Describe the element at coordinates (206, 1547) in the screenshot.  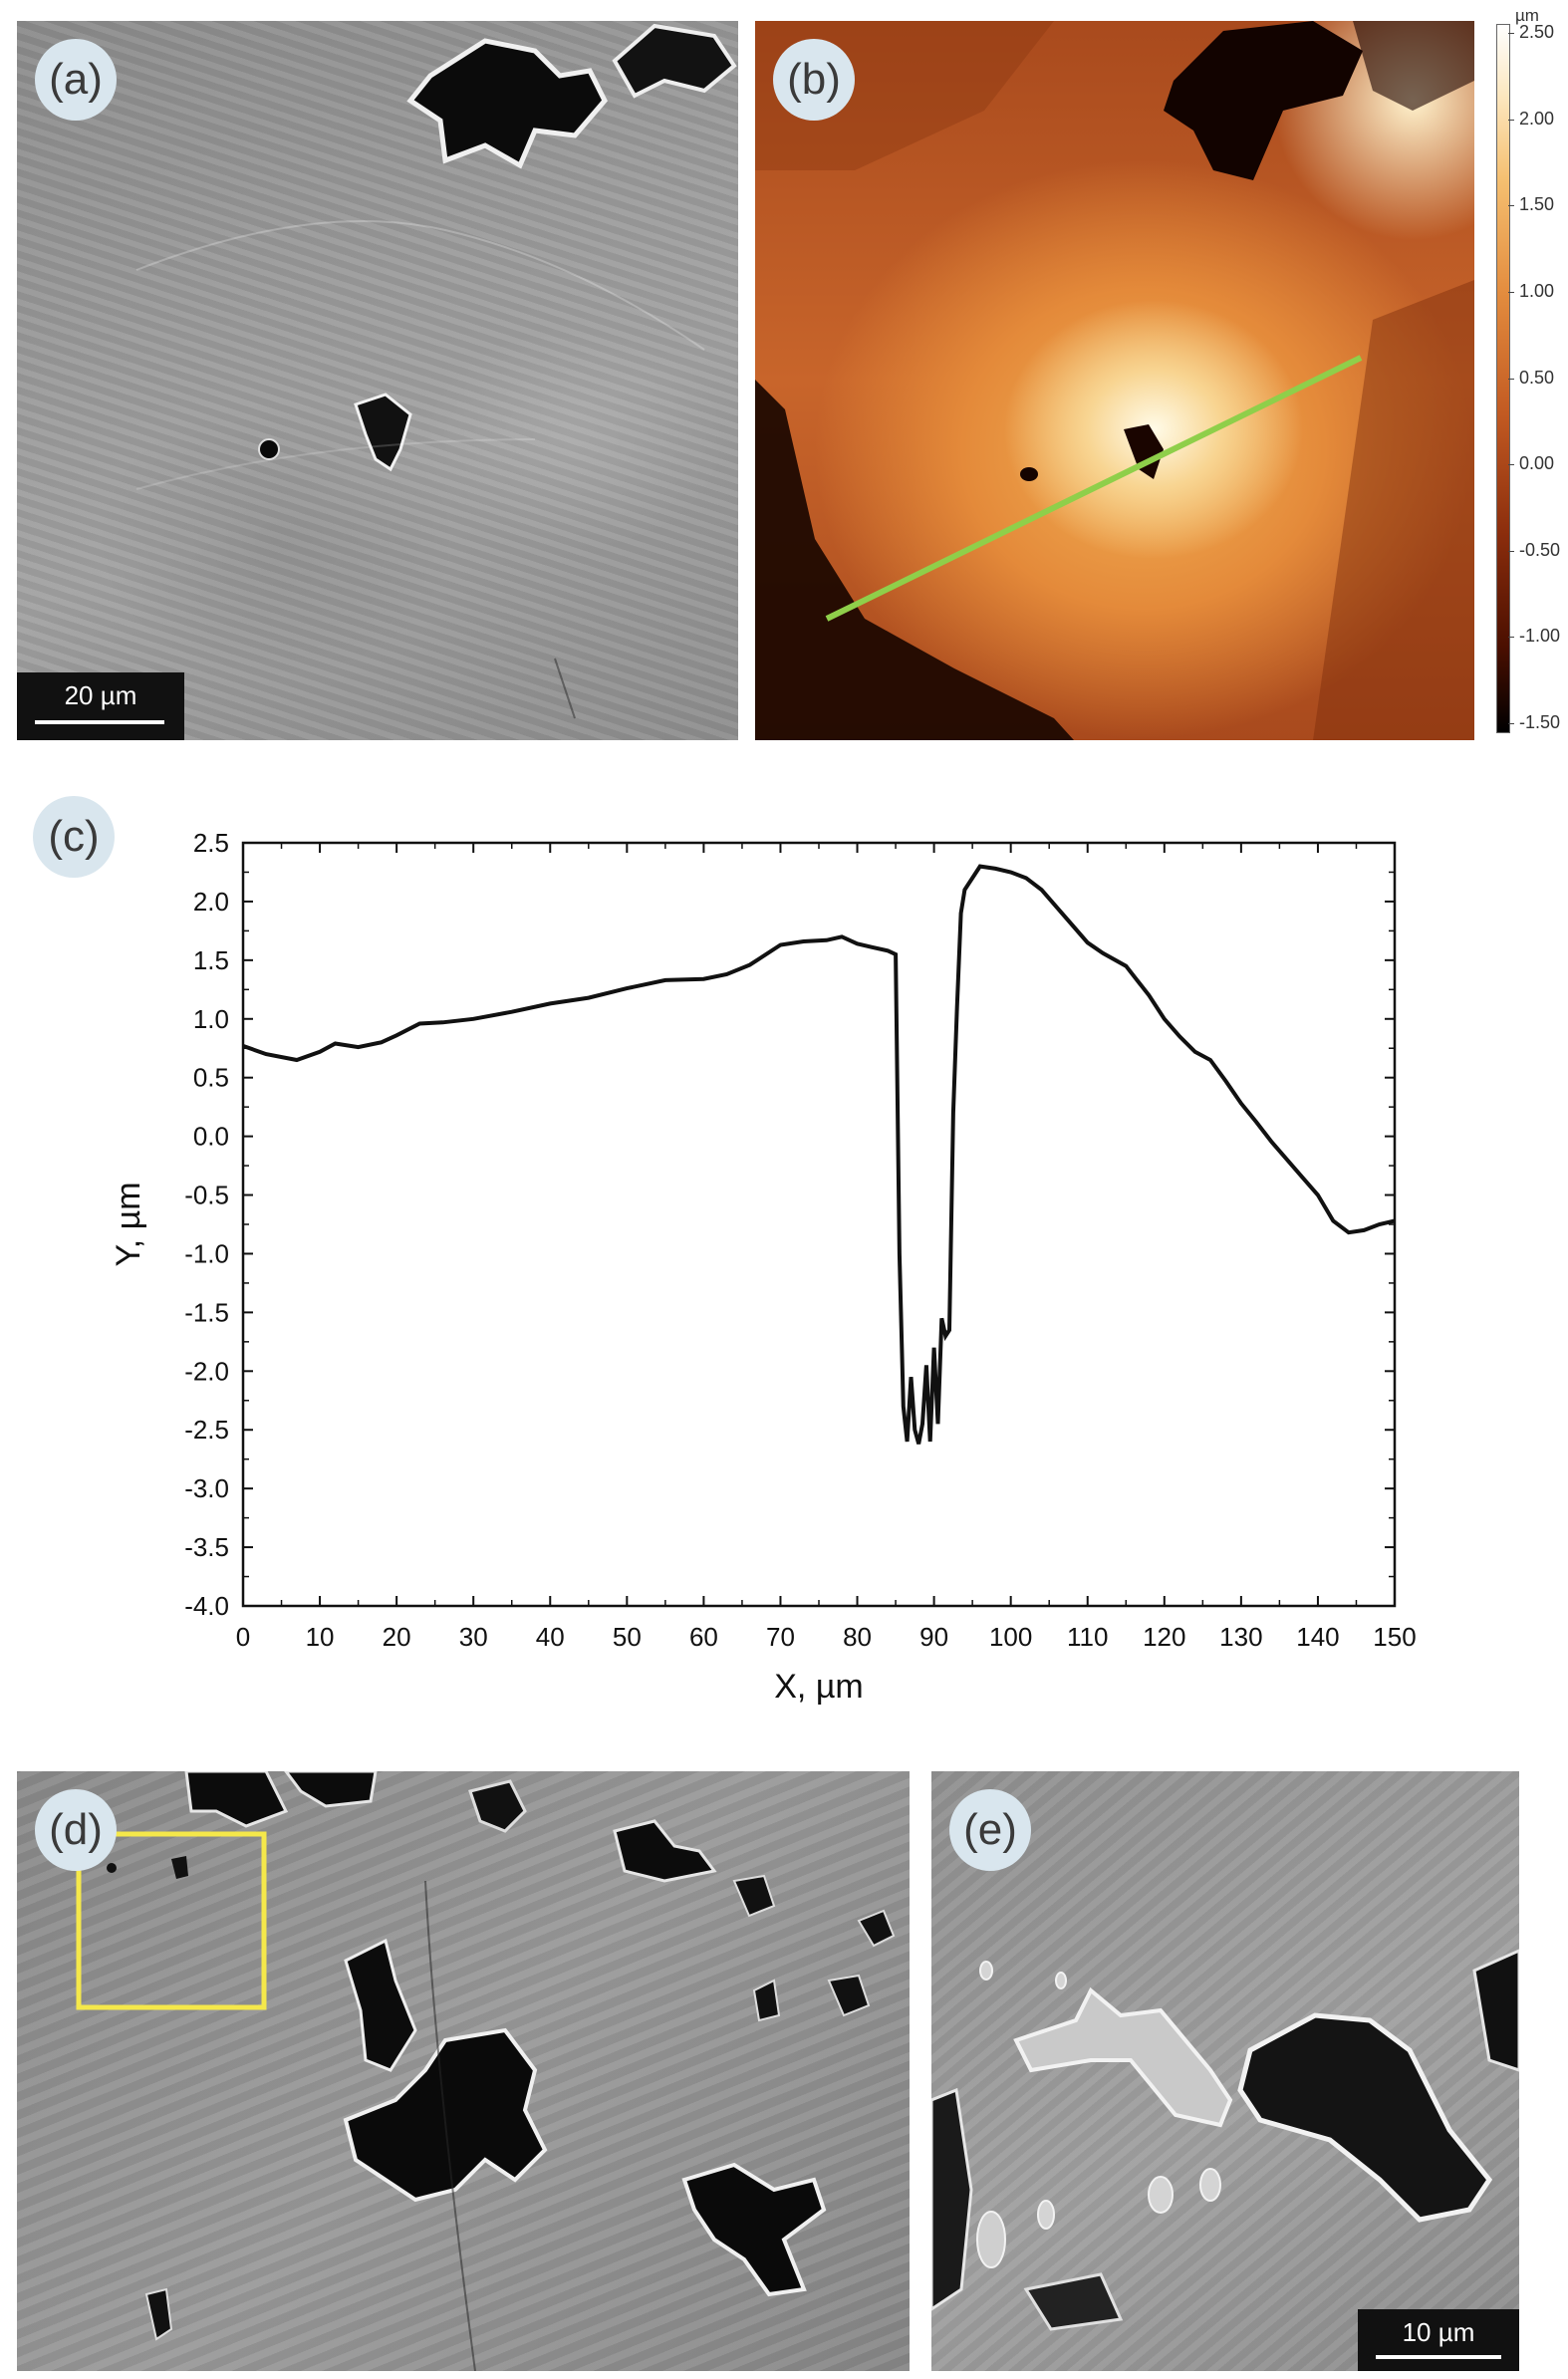
I see `y-tick-label: -3.5` at that location.